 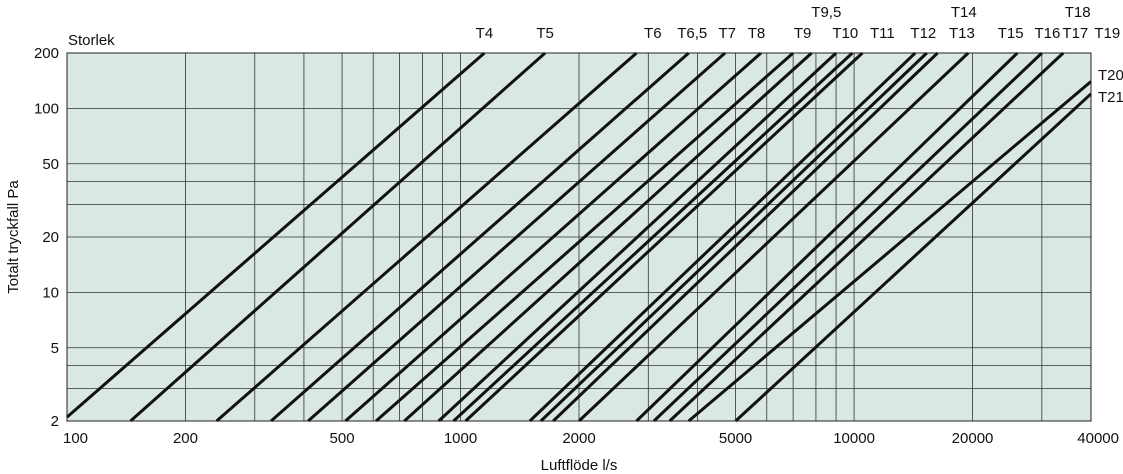 I want to click on y-tick-label: 200, so click(x=46, y=53).